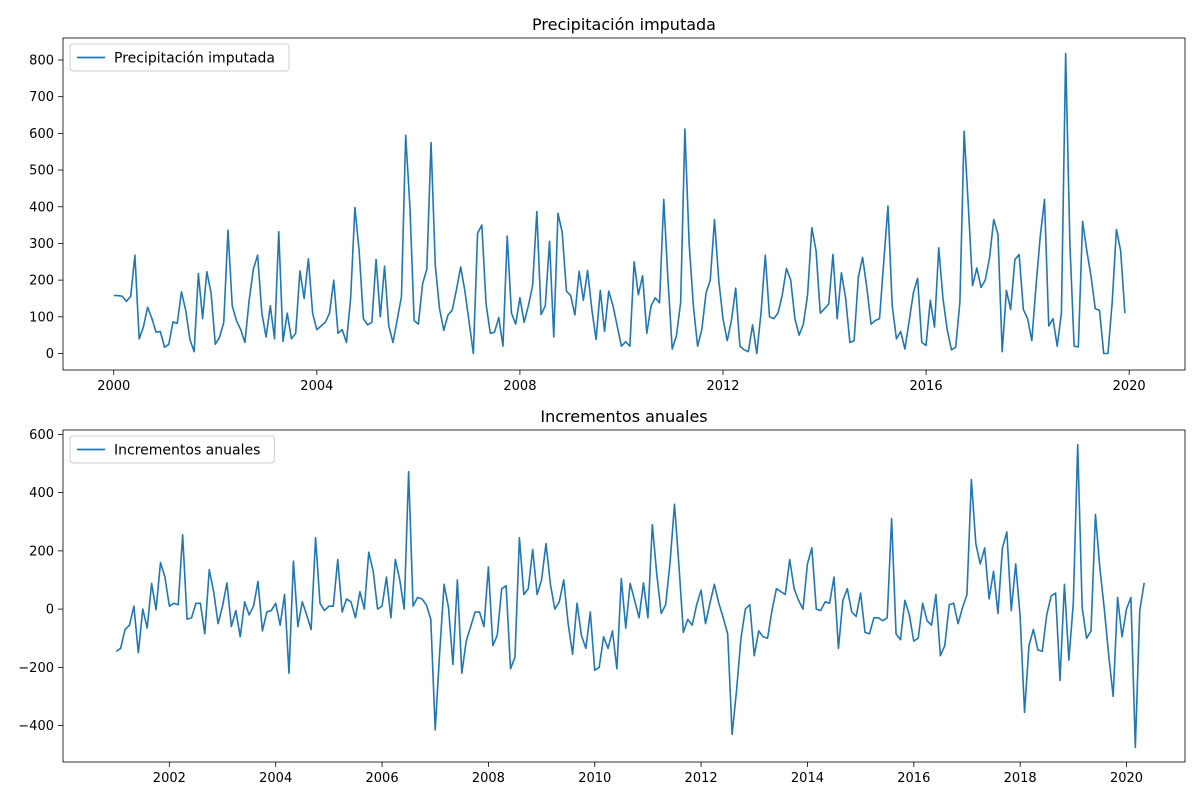  What do you see at coordinates (41, 171) in the screenshot?
I see `y-tick-label: 500` at bounding box center [41, 171].